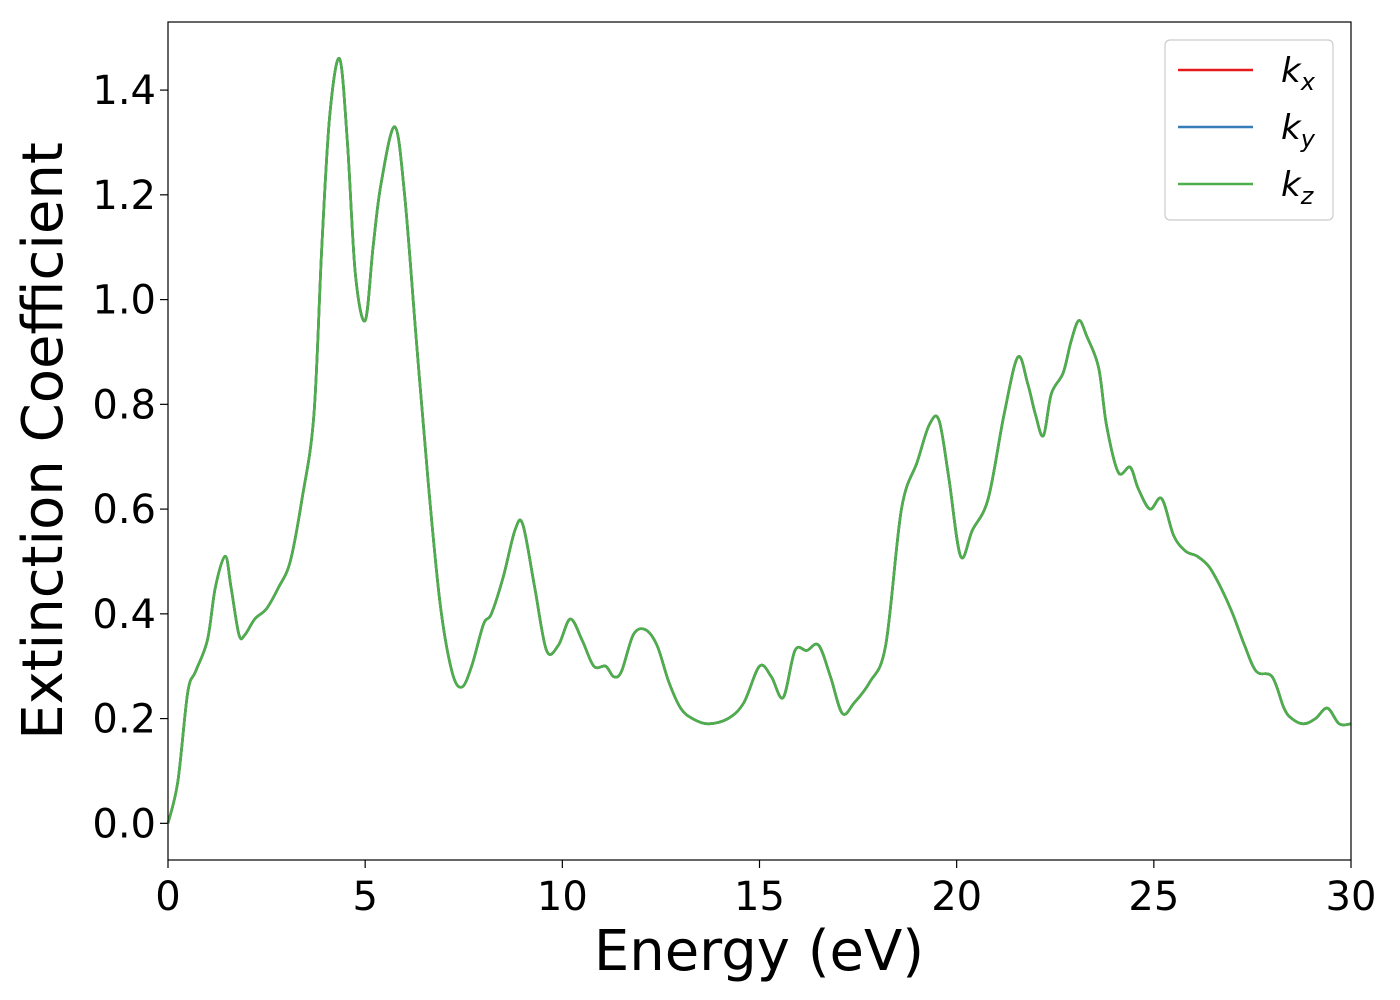 The height and width of the screenshot is (1000, 1400). What do you see at coordinates (167, 897) in the screenshot?
I see `x-tick-label: 0` at bounding box center [167, 897].